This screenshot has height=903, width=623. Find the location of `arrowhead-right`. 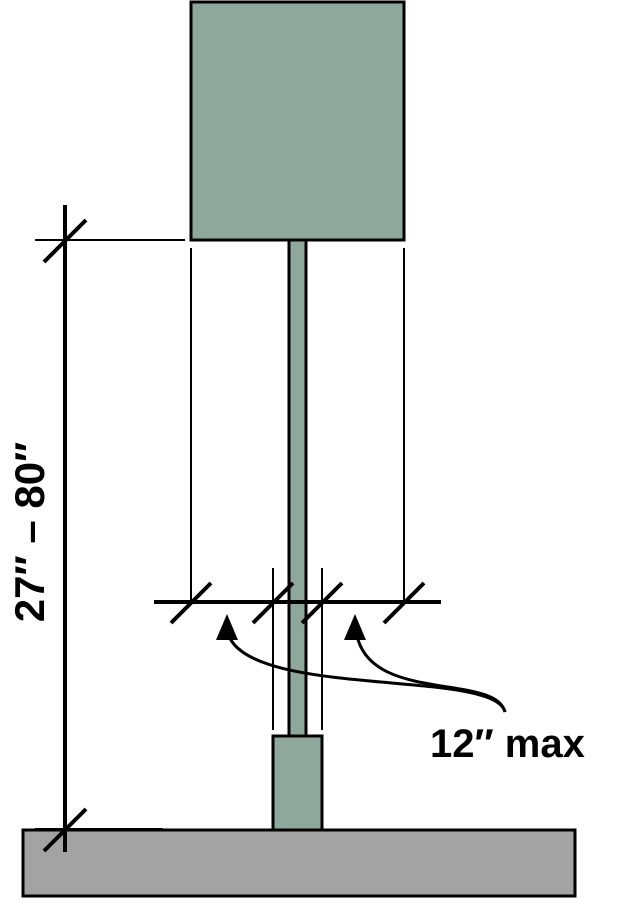

arrowhead-right is located at coordinates (355, 627).